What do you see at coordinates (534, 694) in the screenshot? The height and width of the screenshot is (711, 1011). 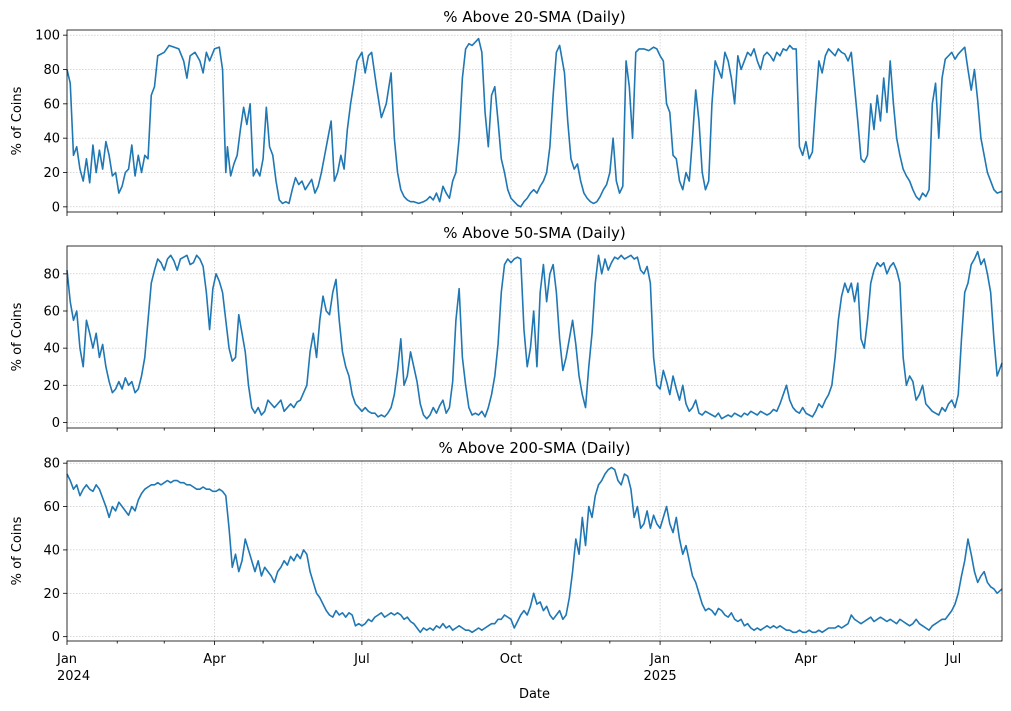 I see `x-axis-label: Date` at bounding box center [534, 694].